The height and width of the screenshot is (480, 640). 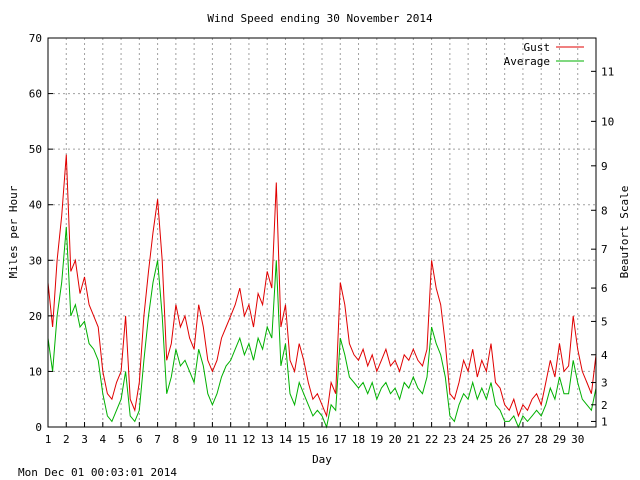 What do you see at coordinates (230, 439) in the screenshot?
I see `x-tick-label: 11` at bounding box center [230, 439].